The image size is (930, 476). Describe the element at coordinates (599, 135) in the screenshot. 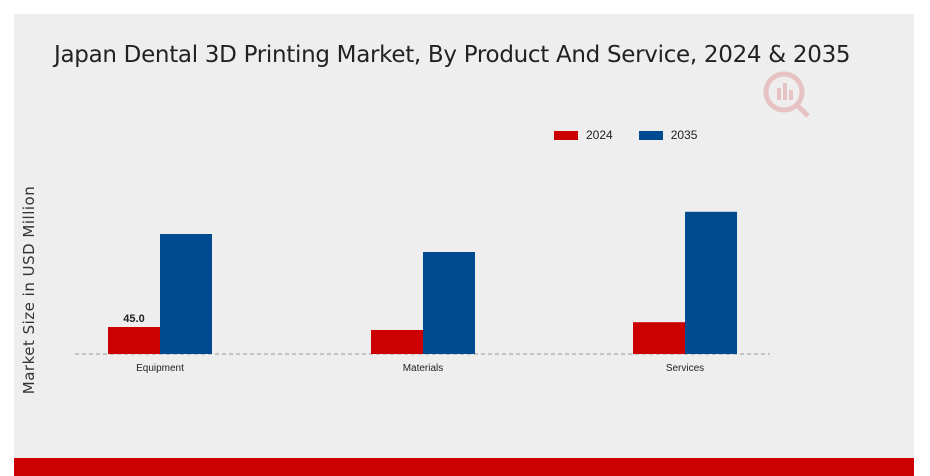

I see `legend-label-2024: 2024` at that location.